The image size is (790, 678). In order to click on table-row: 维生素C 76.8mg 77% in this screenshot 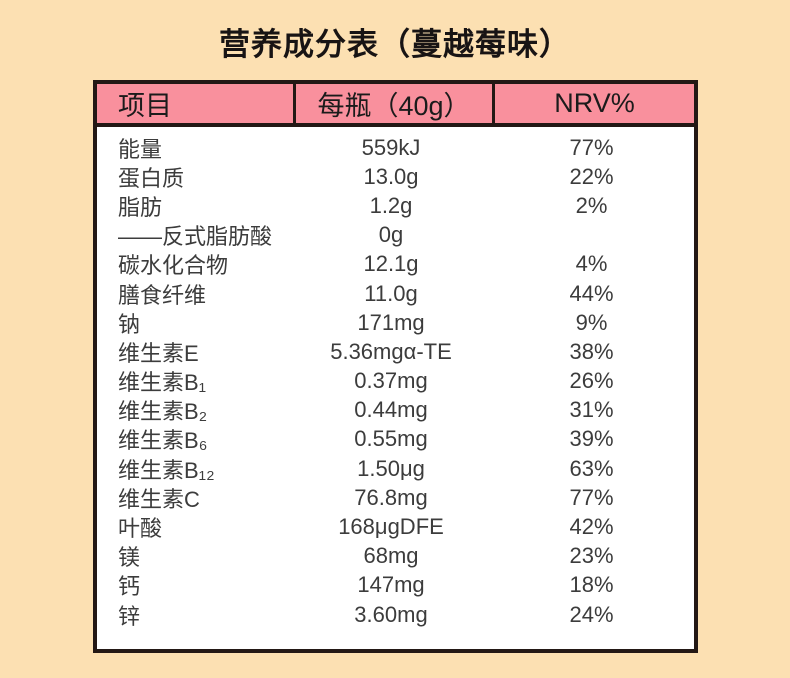, I will do `click(395, 497)`.